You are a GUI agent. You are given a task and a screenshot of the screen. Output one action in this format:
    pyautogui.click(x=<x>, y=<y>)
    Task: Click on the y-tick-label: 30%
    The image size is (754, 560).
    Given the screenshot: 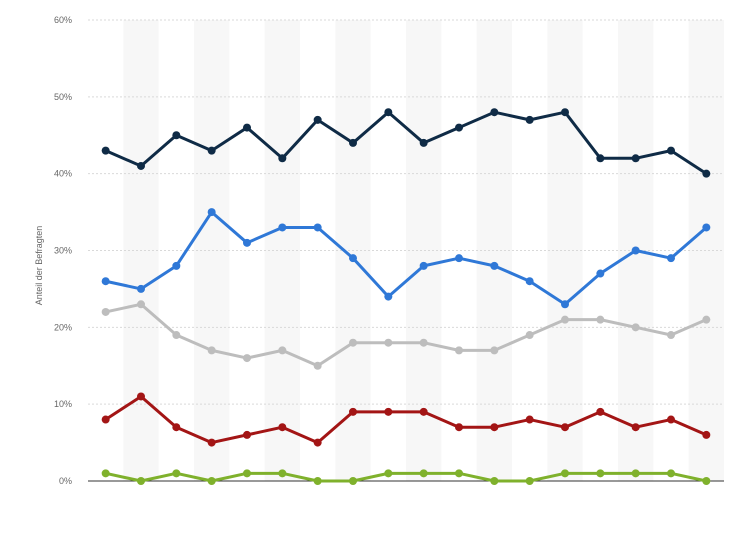 What is the action you would take?
    pyautogui.click(x=63, y=251)
    